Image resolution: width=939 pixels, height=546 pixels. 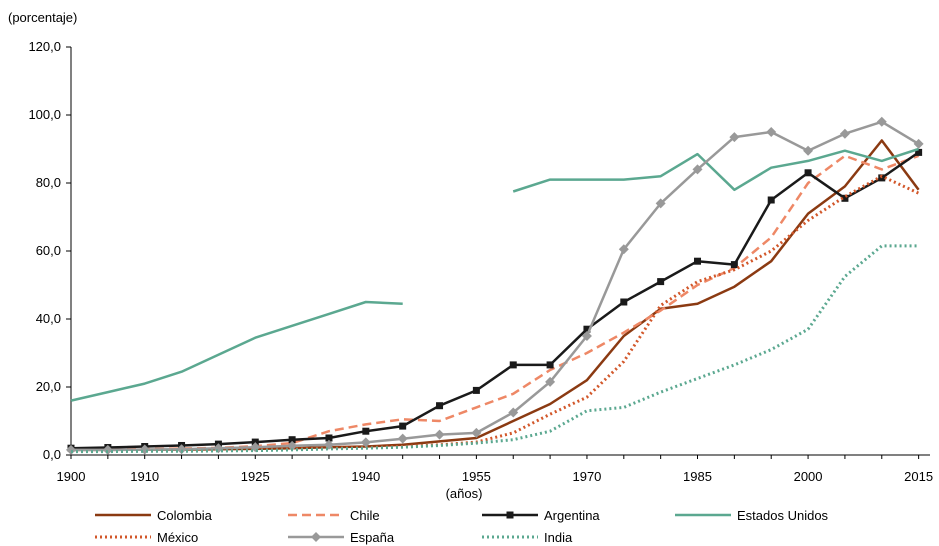 What do you see at coordinates (697, 476) in the screenshot?
I see `x-tick-label: 1985` at bounding box center [697, 476].